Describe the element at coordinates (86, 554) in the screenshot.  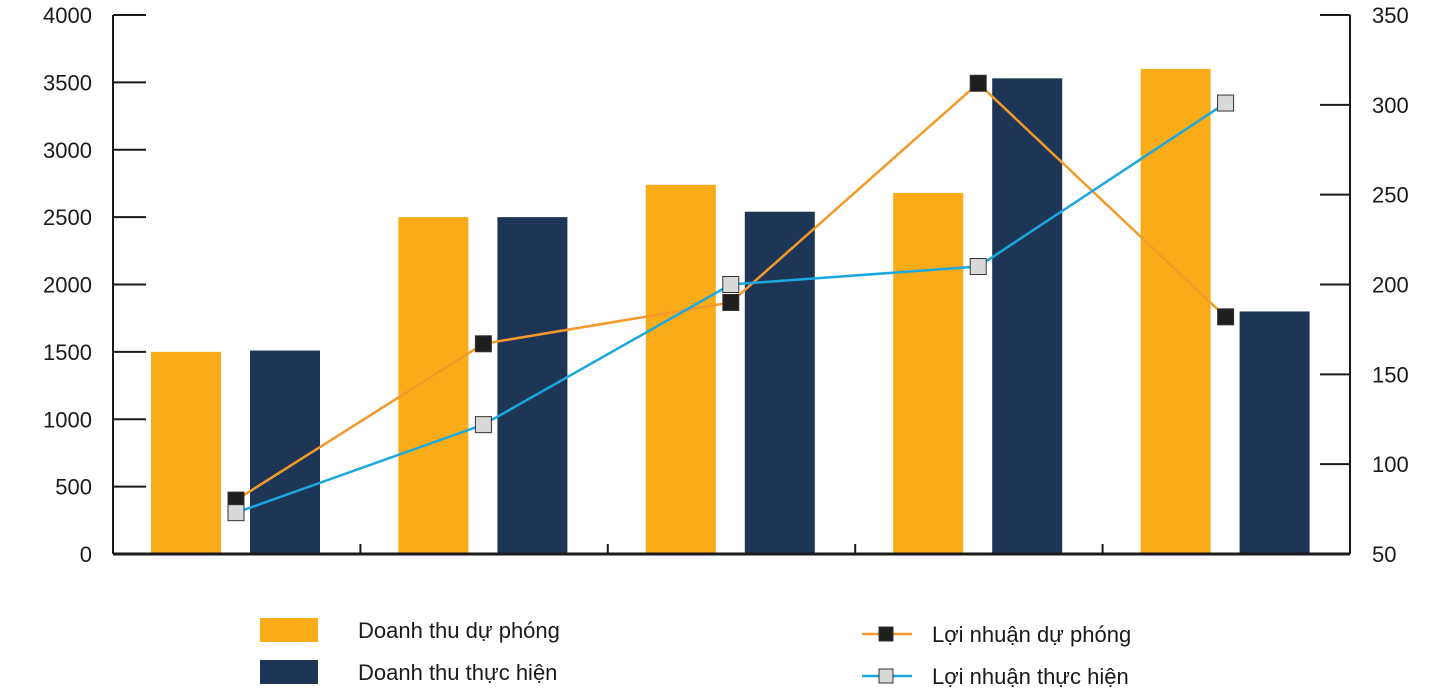
I see `y-left-tick-label: 0` at that location.